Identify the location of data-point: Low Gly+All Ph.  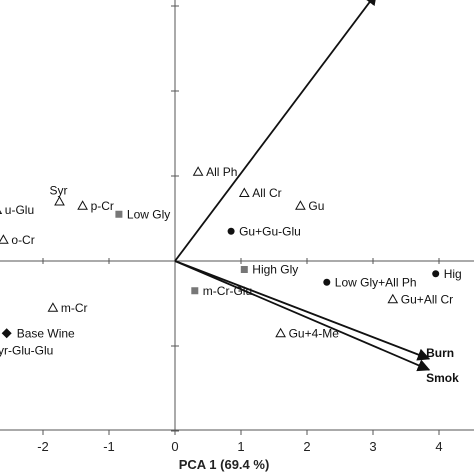
(370, 282).